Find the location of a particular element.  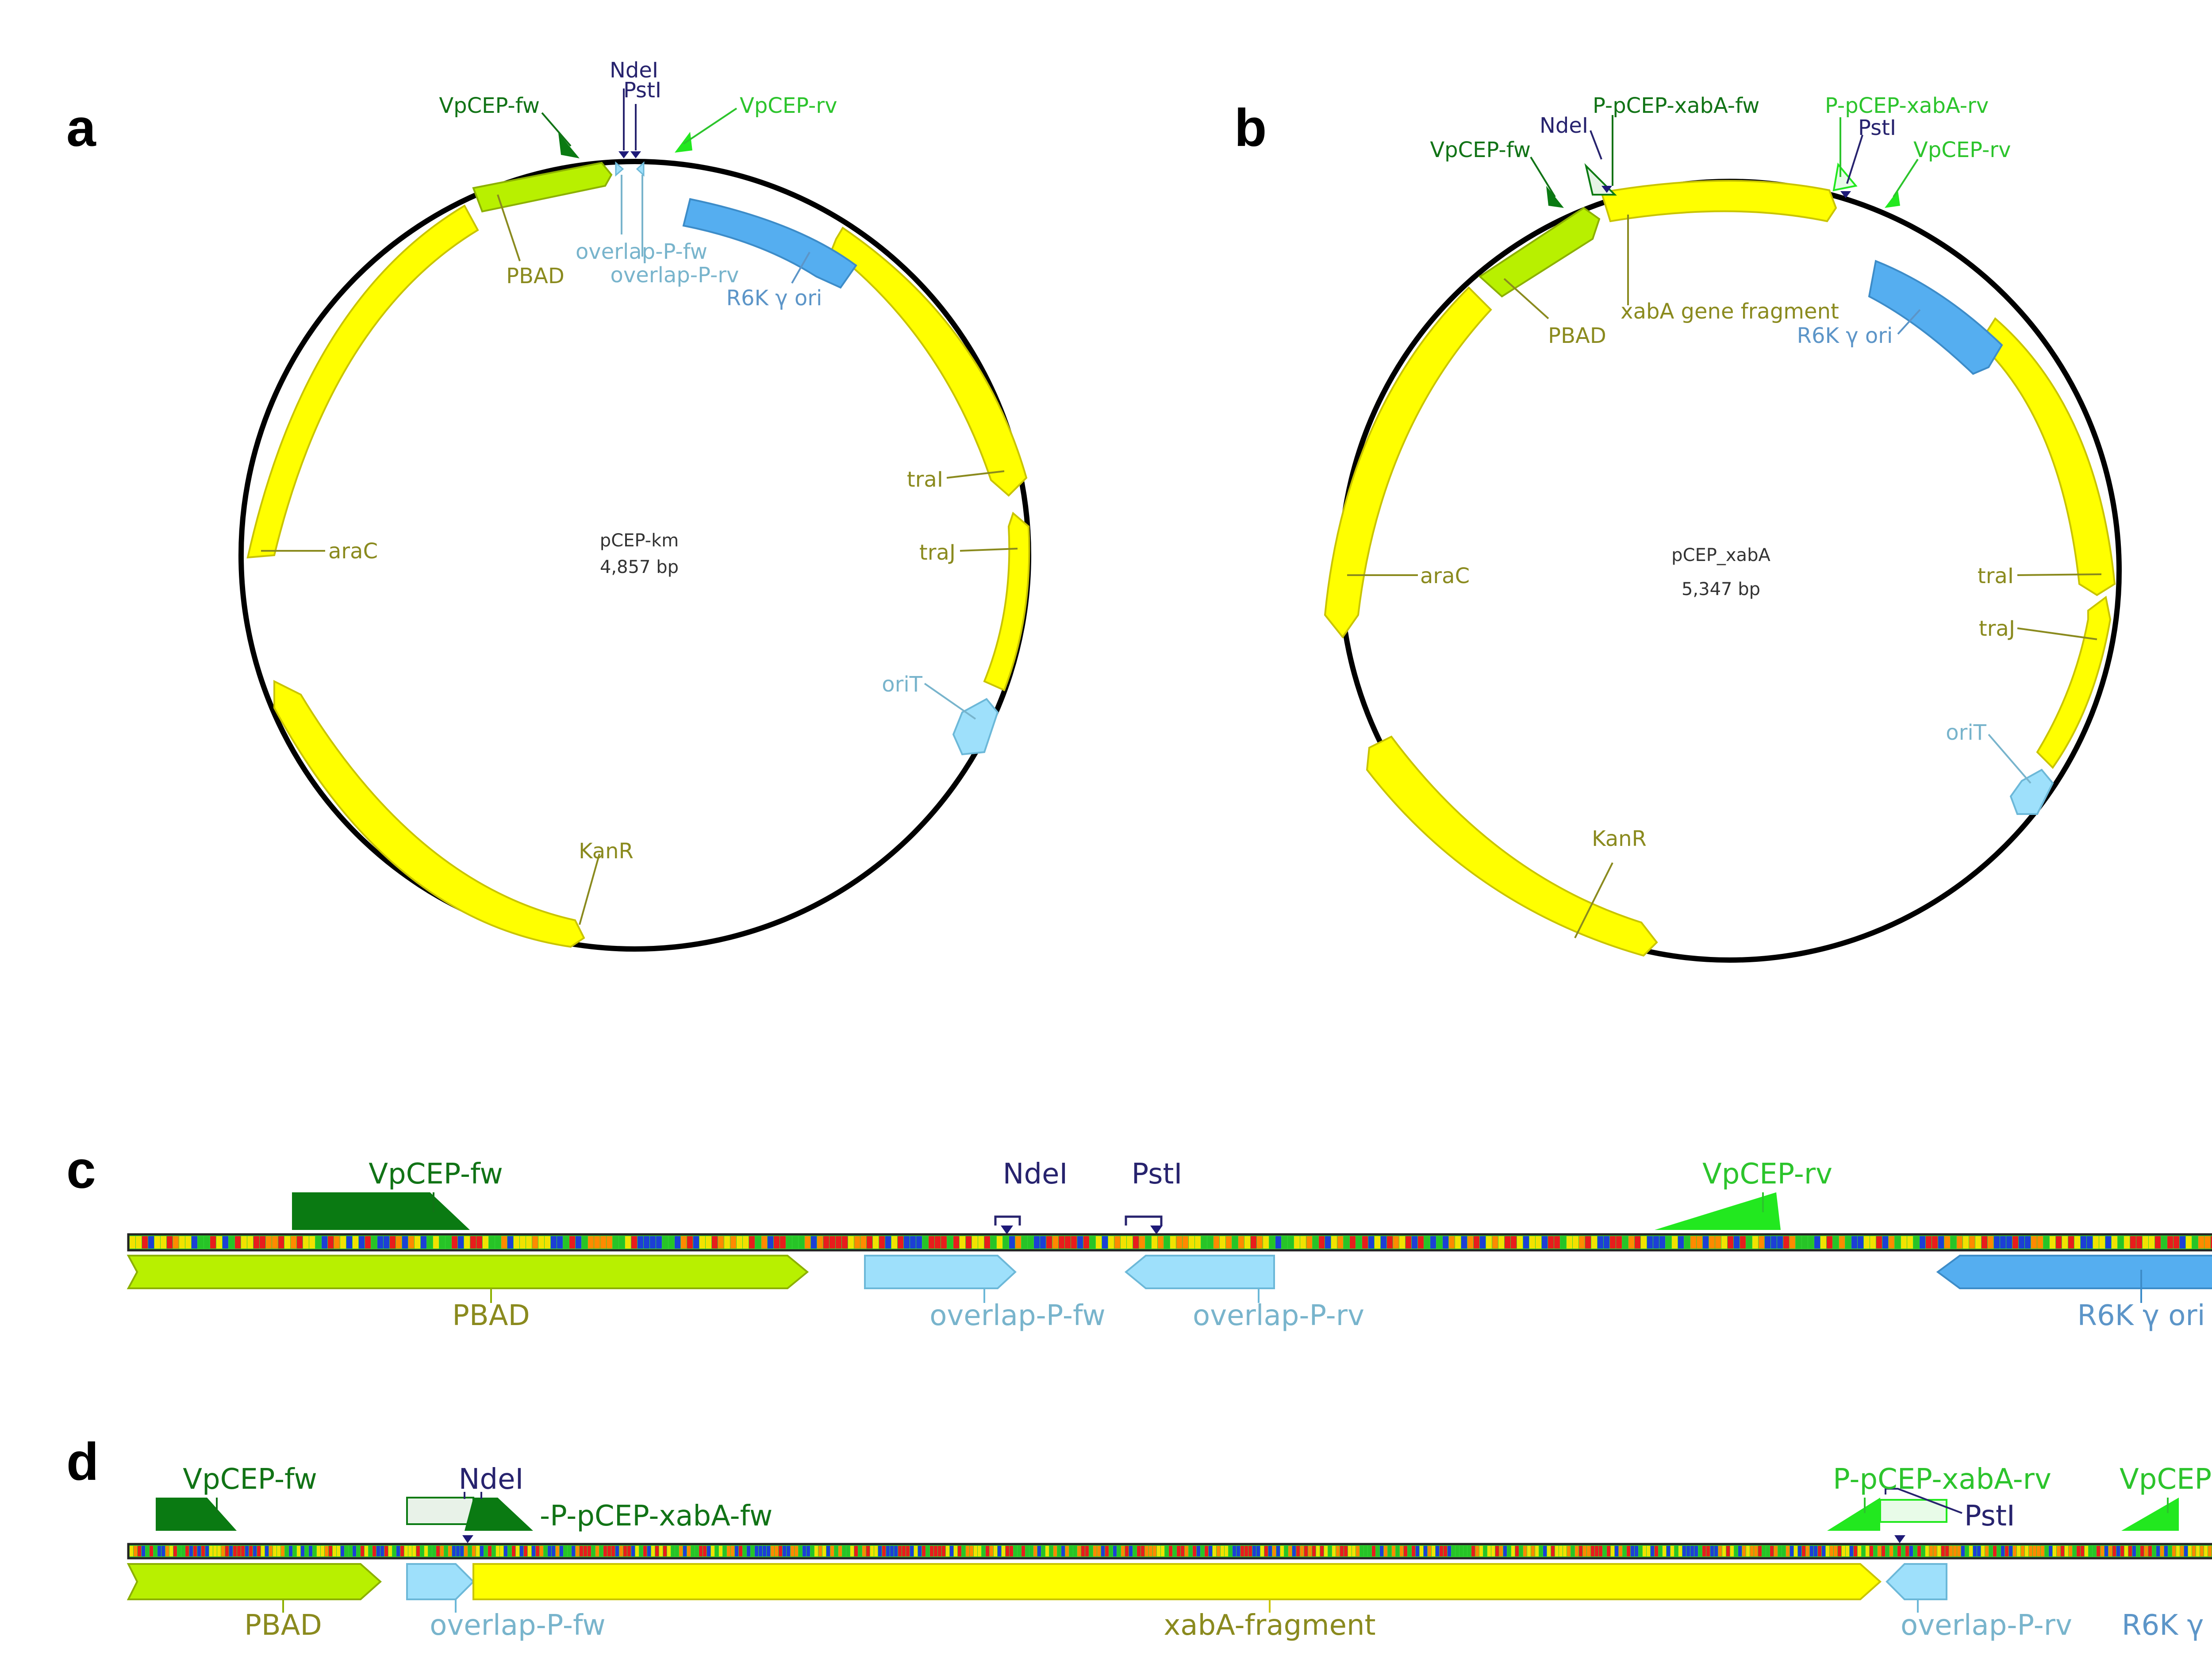

primer-vpcep-rv-b is located at coordinates (1893, 199).